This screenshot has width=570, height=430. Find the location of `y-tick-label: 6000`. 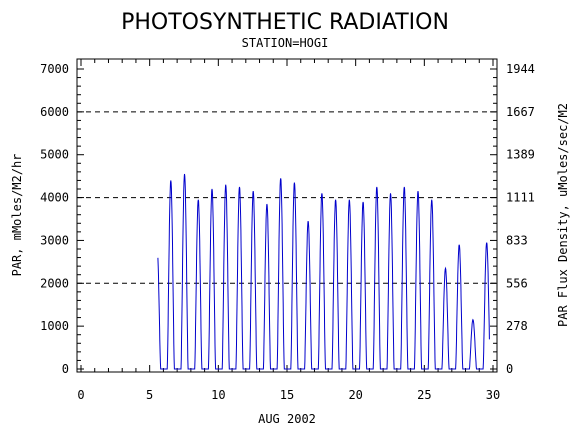

y-tick-label: 6000 is located at coordinates (54, 112).